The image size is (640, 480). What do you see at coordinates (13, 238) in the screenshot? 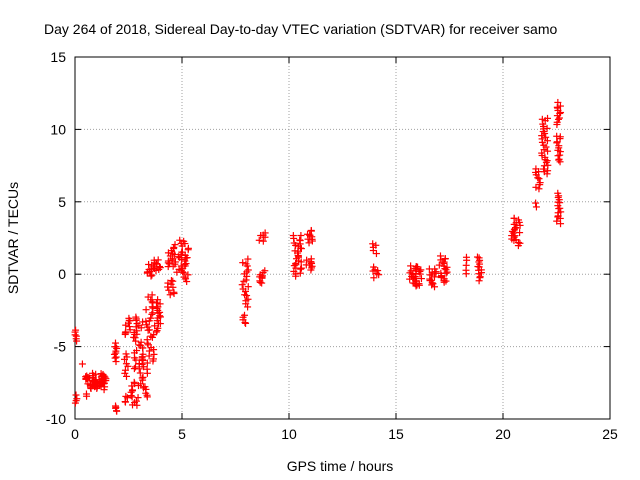
I see `y-axis-label: SDTVAR / TECUs` at bounding box center [13, 238].